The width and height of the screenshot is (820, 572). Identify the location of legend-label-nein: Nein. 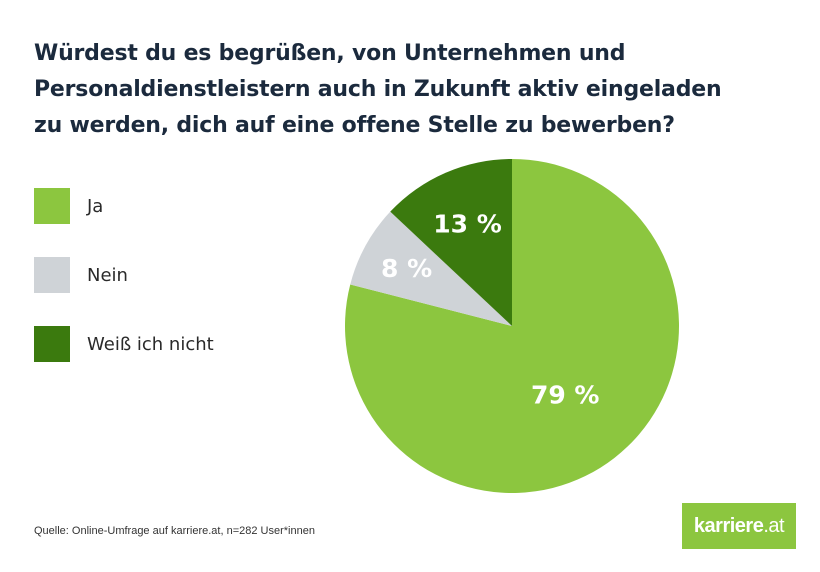
(107, 275).